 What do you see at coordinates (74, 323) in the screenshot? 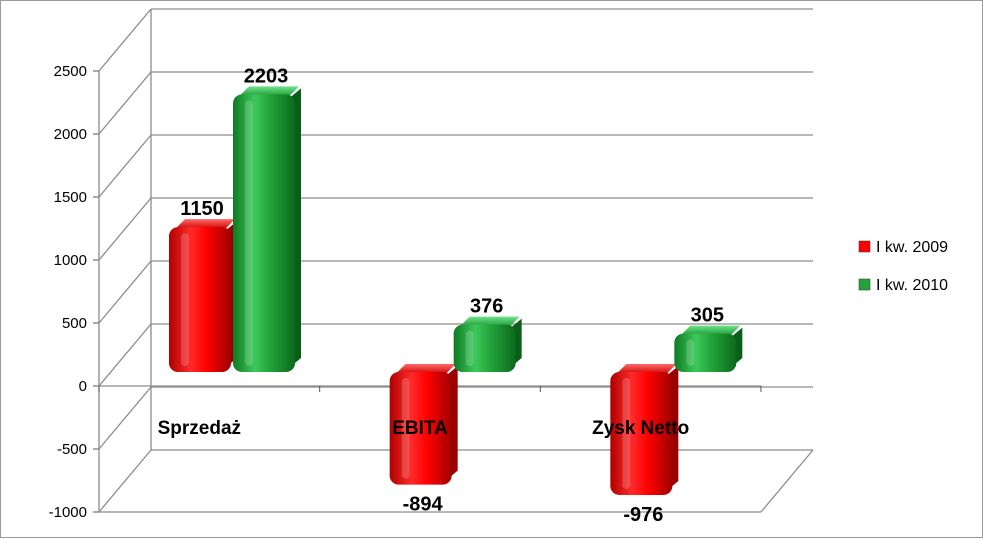
I see `y-tick-label: 500` at bounding box center [74, 323].